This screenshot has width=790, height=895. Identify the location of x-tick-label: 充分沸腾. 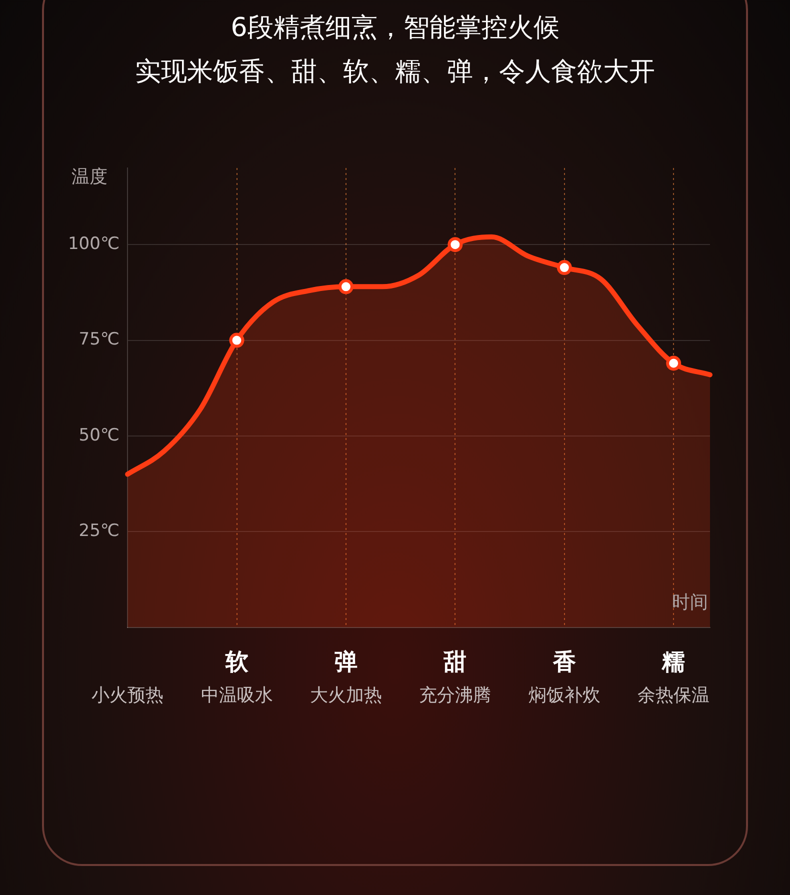
(455, 695).